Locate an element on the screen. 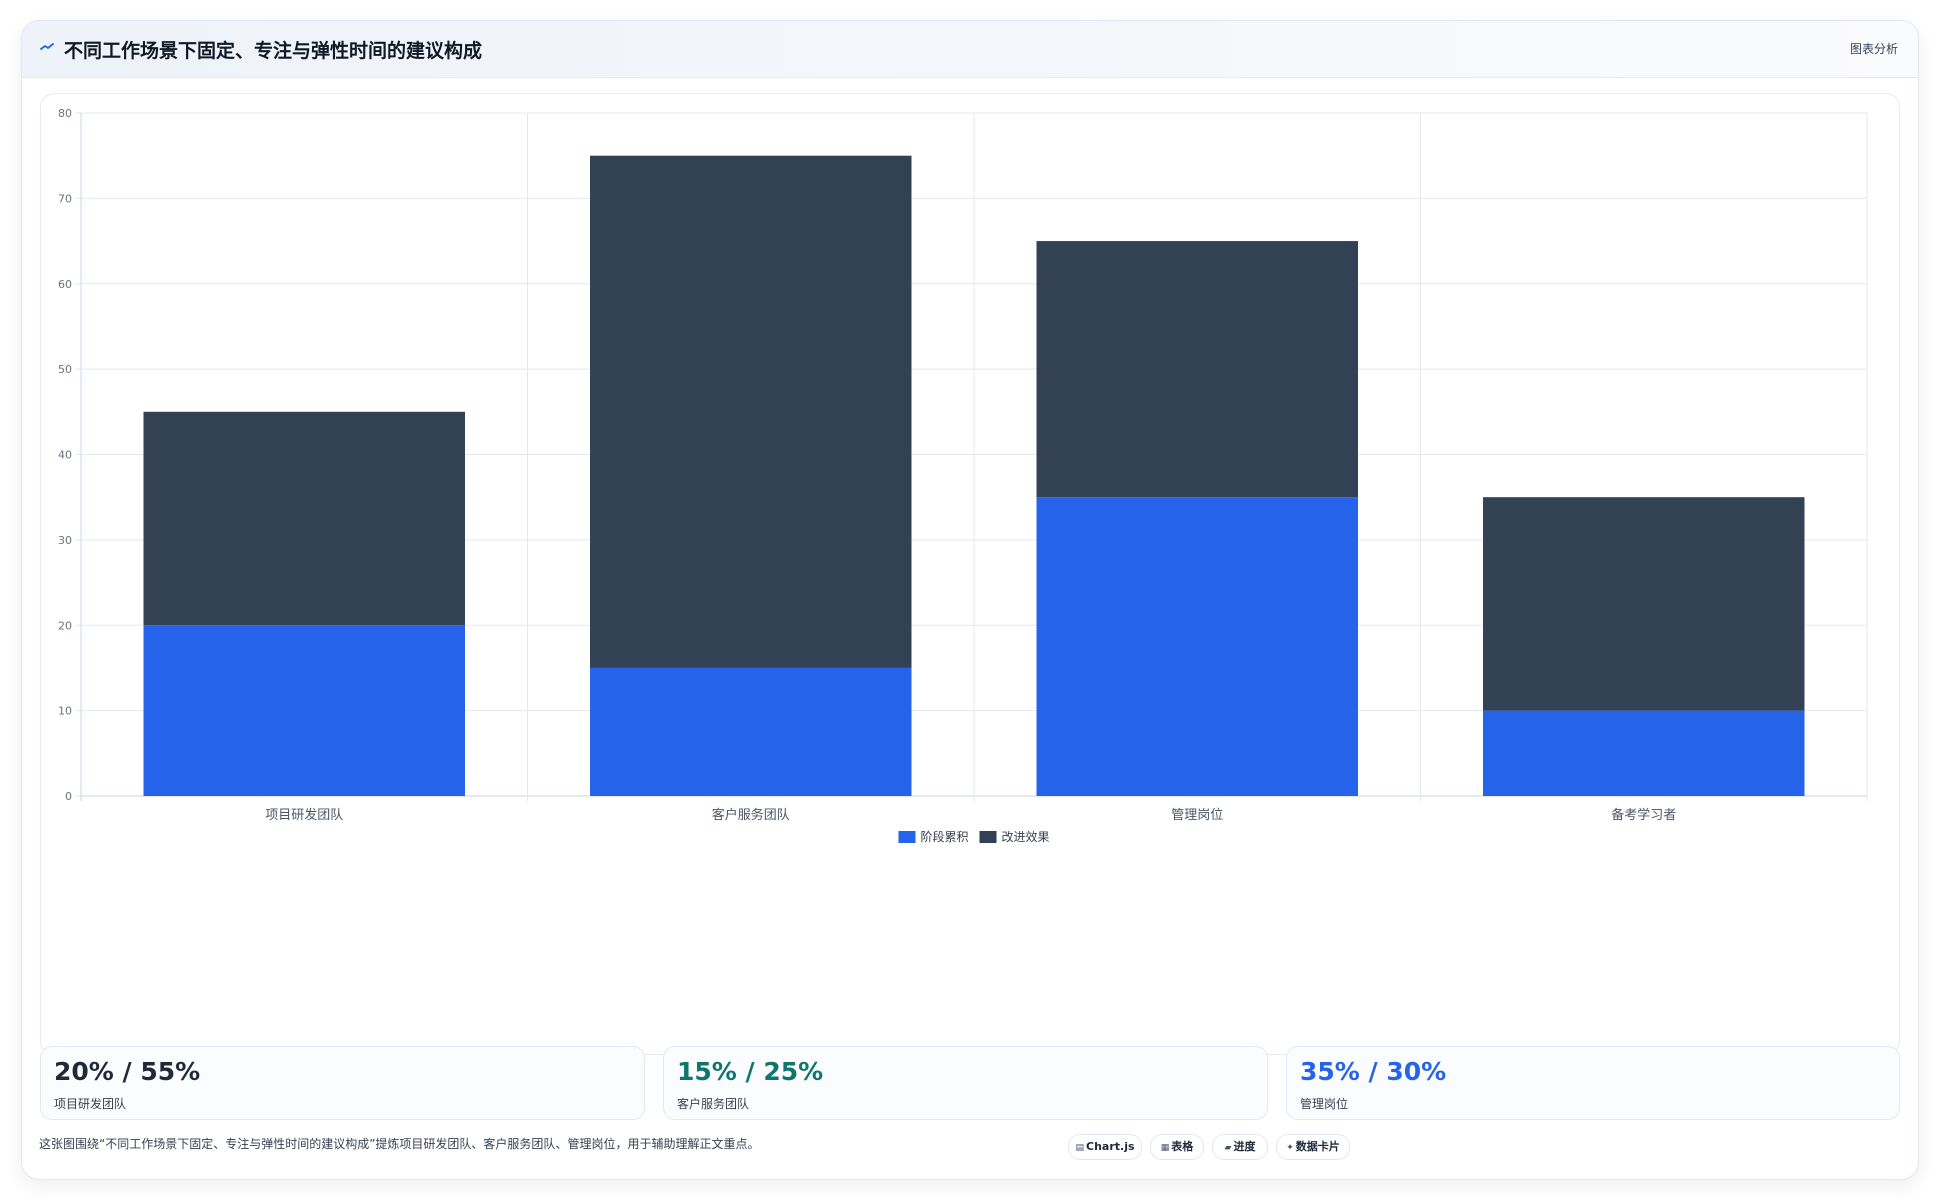  y-tick-label: 50 is located at coordinates (65, 369).